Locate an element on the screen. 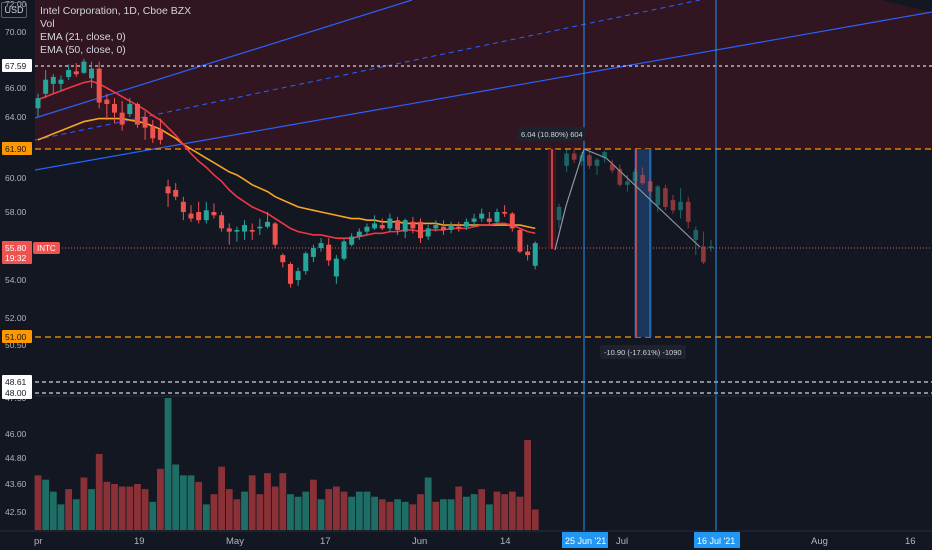  price-tag-label: 55.80 is located at coordinates (16, 248).